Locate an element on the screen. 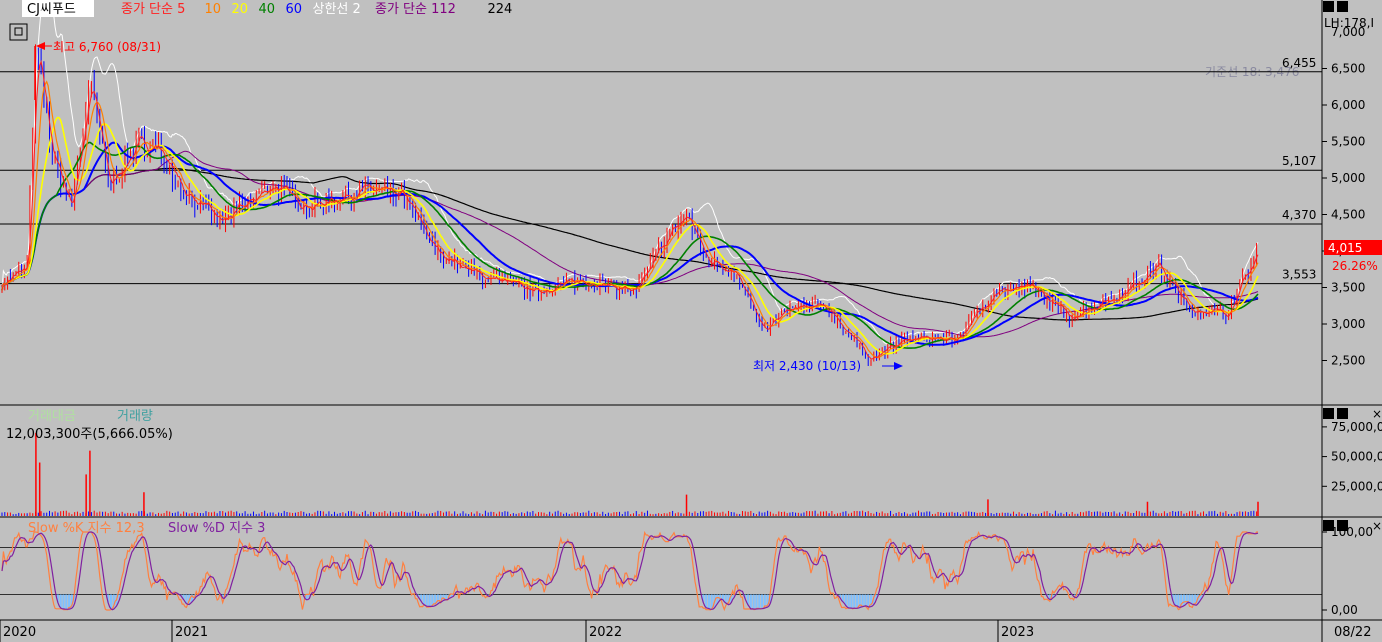 The image size is (1382, 642). stoch-k-title: Slow %K 지수 12,3 is located at coordinates (86, 528).